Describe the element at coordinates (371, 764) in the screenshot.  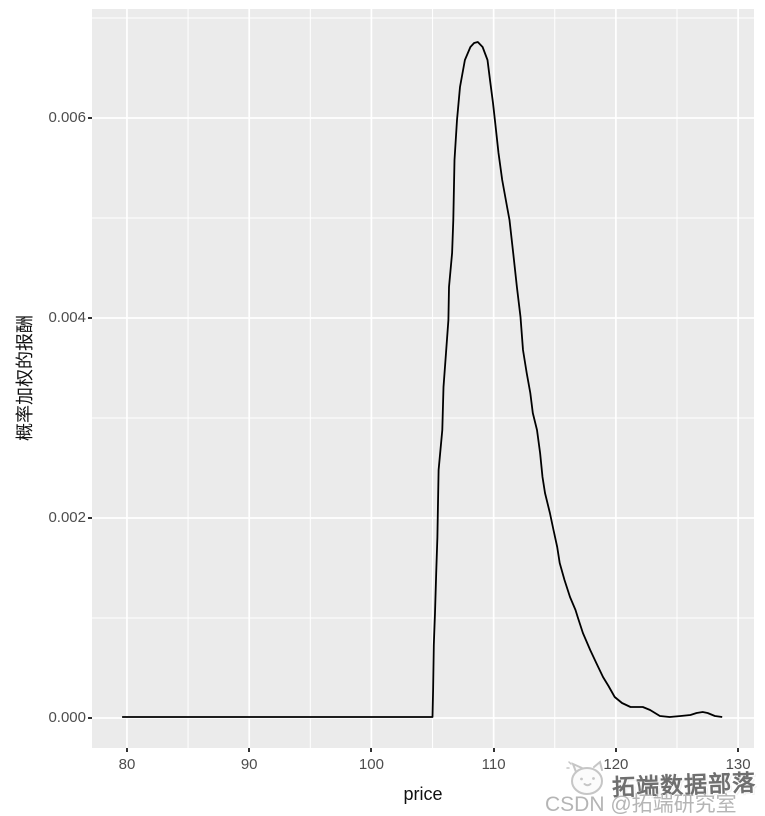
I see `x-tick-label: 100` at that location.